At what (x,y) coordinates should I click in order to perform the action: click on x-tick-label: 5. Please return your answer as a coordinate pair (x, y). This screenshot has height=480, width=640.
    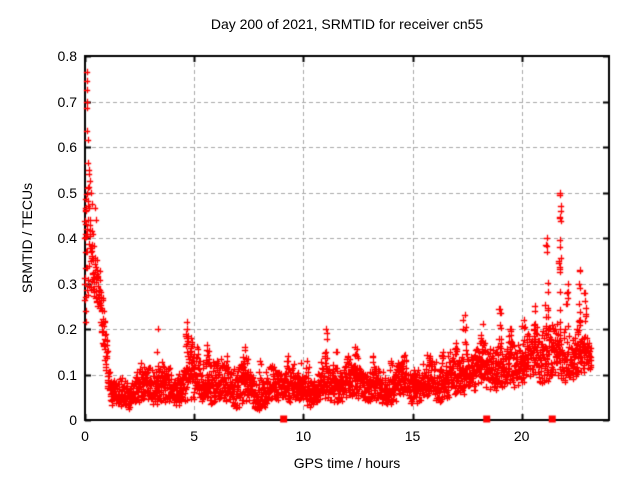
    Looking at the image, I should click on (194, 436).